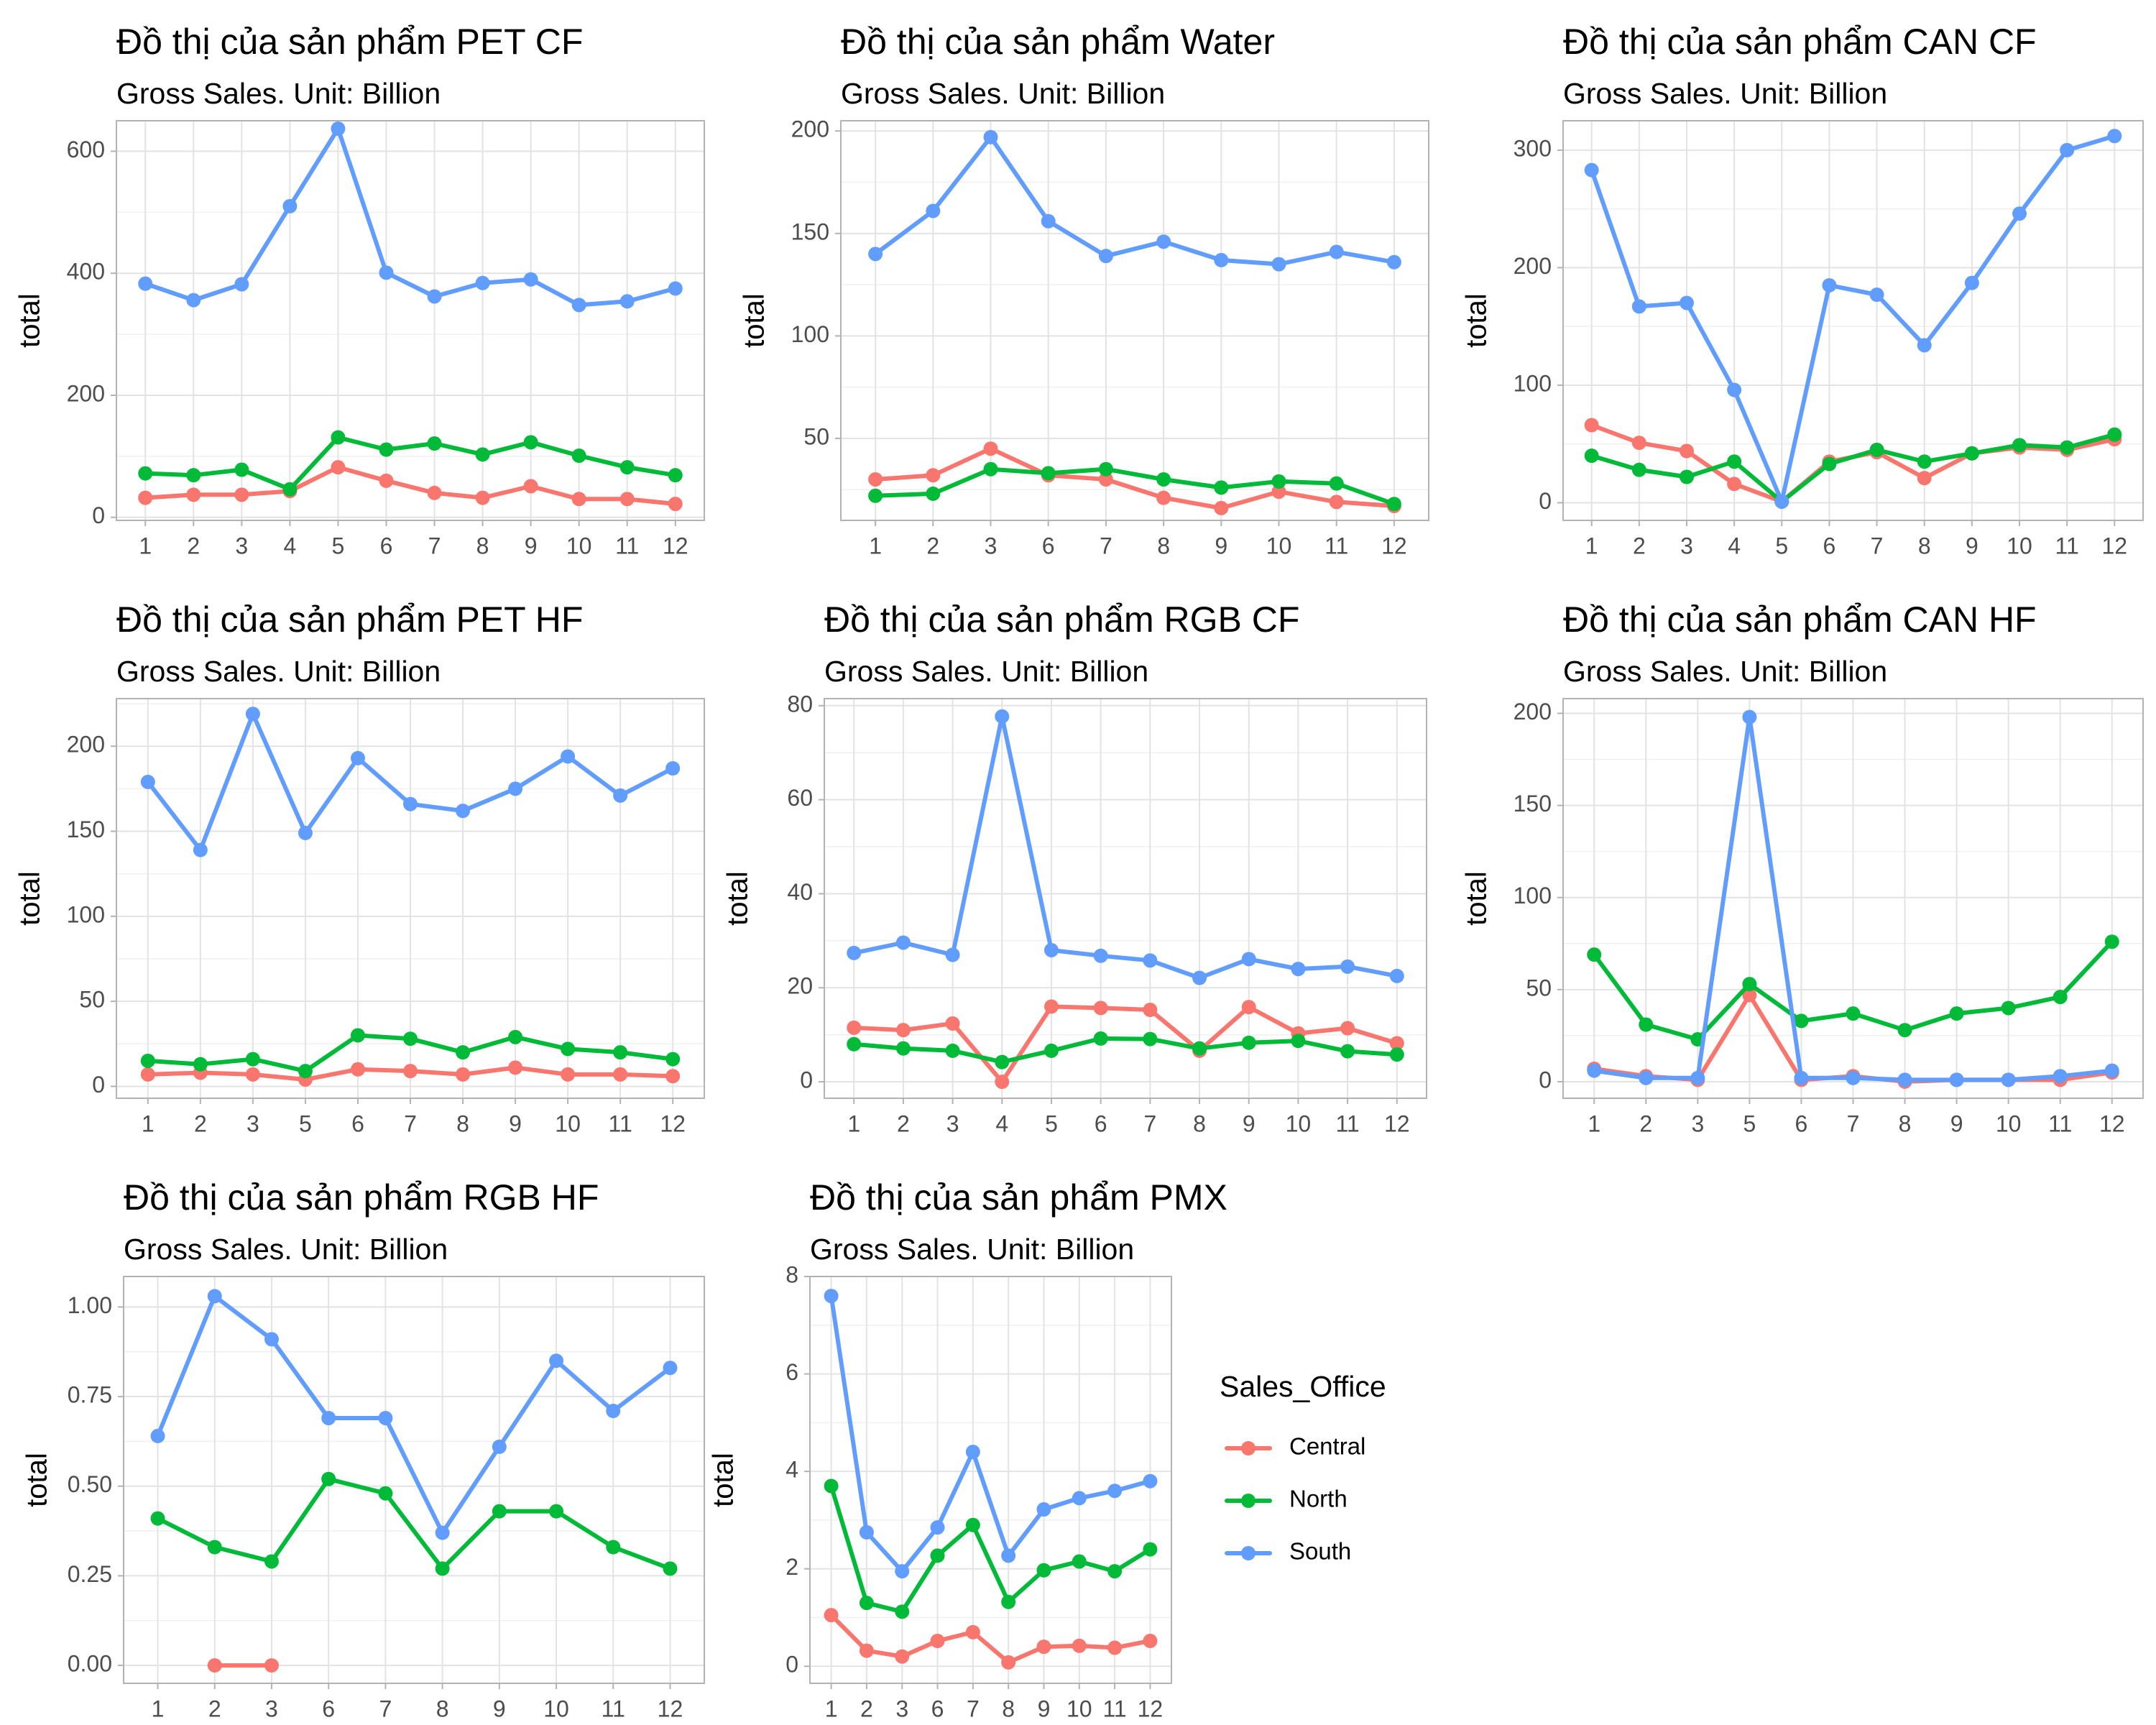 The height and width of the screenshot is (1725, 2156). What do you see at coordinates (410, 320) in the screenshot?
I see `plot-area` at bounding box center [410, 320].